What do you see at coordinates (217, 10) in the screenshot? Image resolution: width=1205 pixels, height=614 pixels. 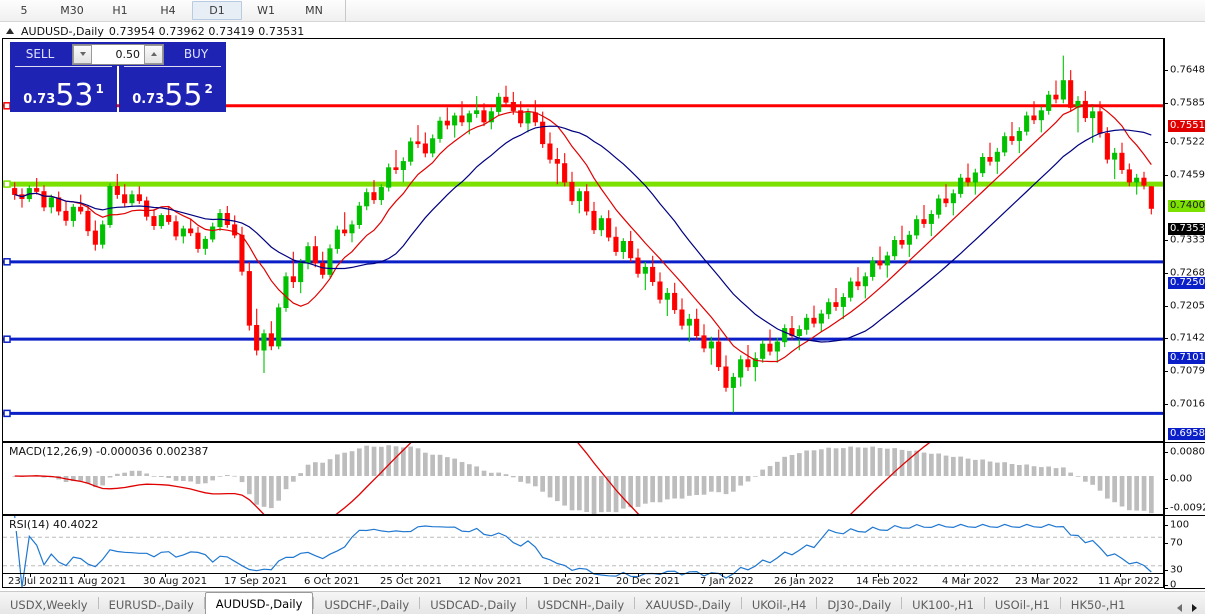 I see `timeframe-d1: D1` at bounding box center [217, 10].